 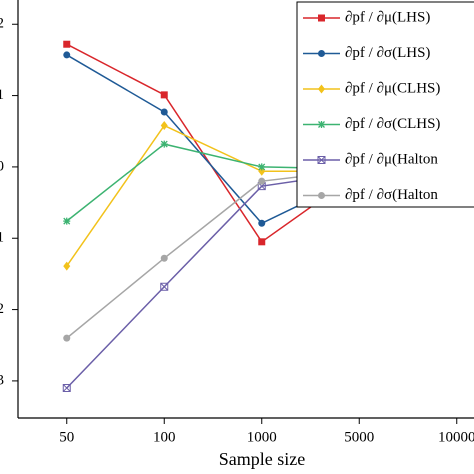 I want to click on x-axis-label: Sample size, so click(x=262, y=459).